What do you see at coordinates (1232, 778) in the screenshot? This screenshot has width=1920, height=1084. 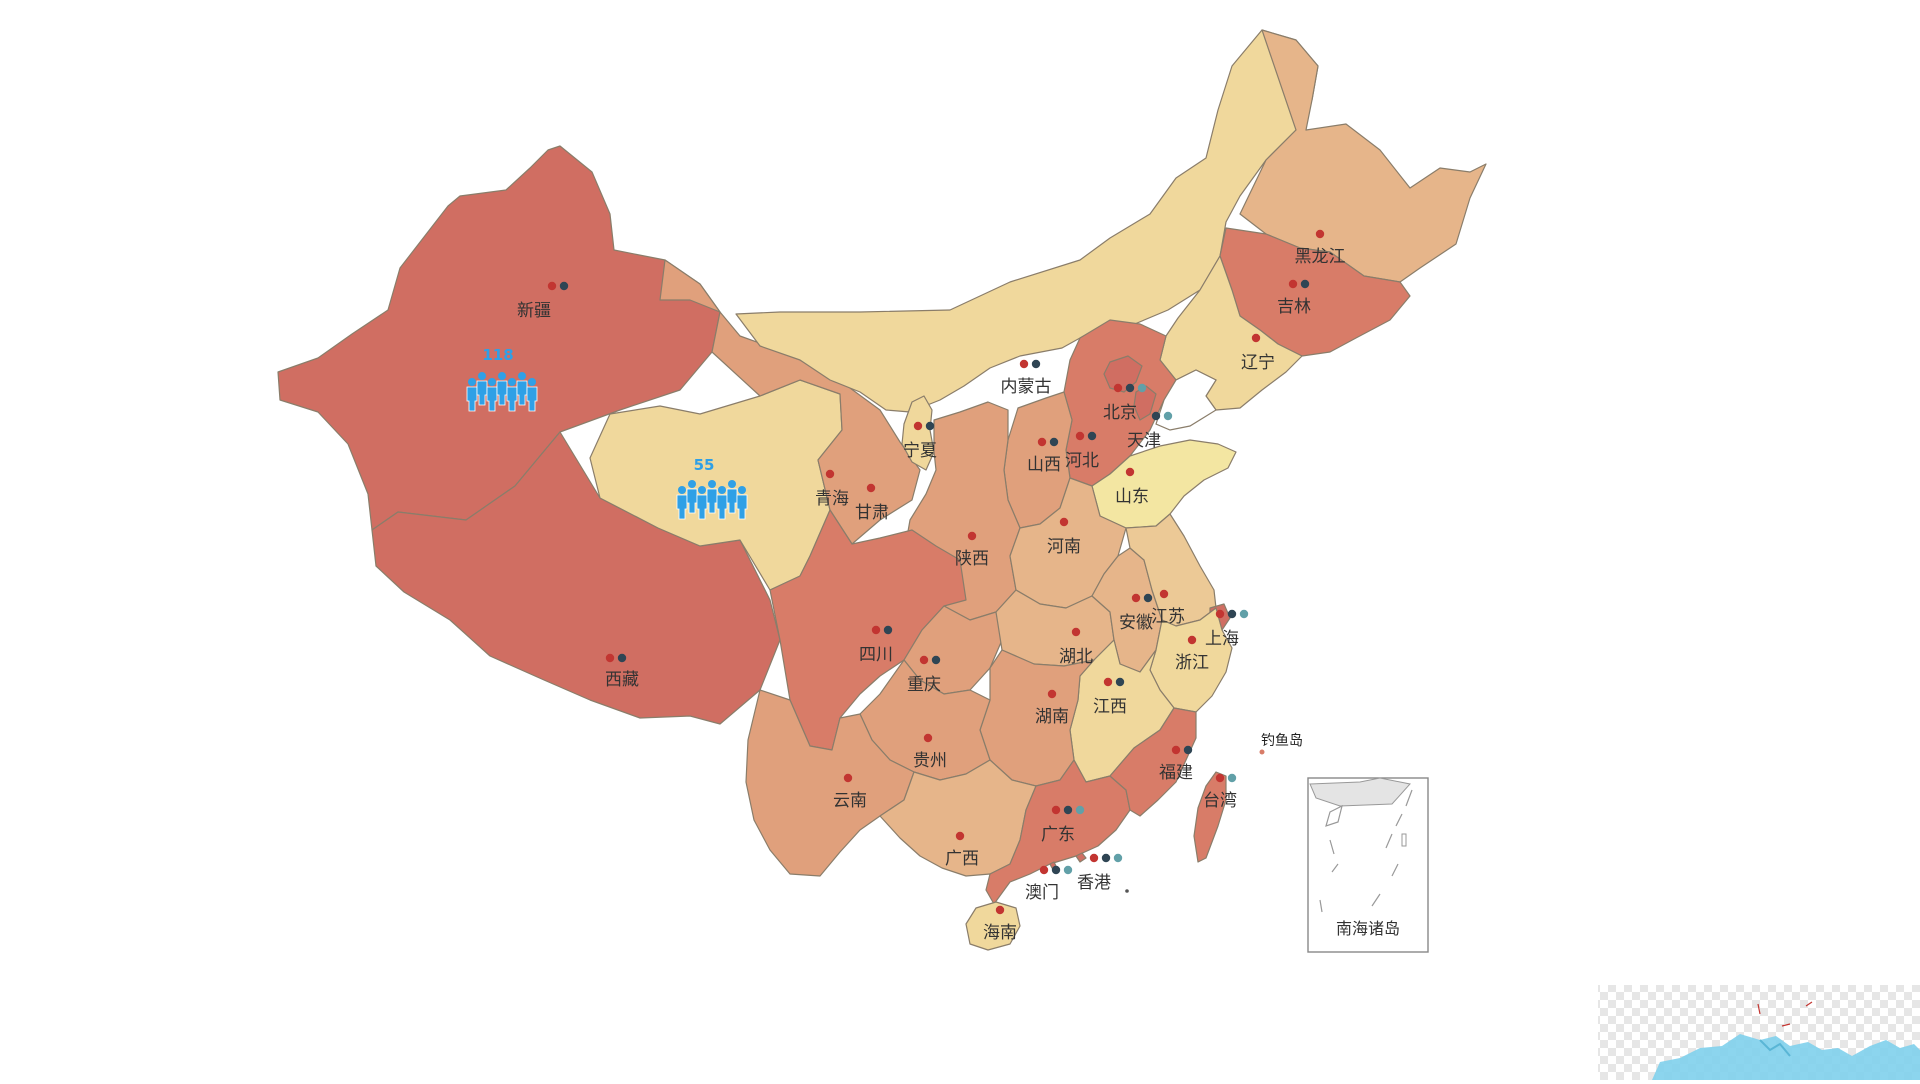 I see `marker-dot-taiwan-teal` at bounding box center [1232, 778].